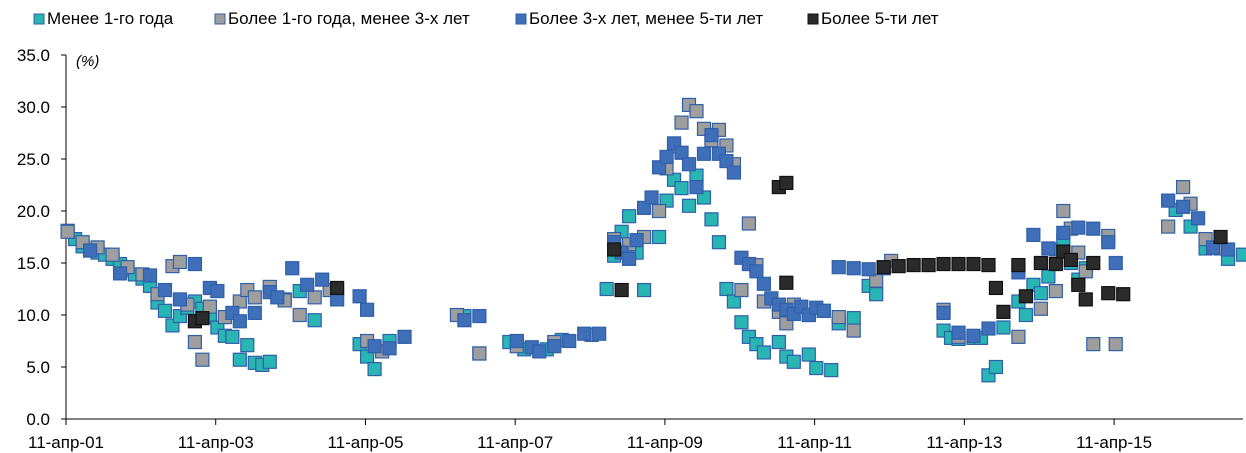  Describe the element at coordinates (38, 419) in the screenshot. I see `y-tick-label: 0.0` at that location.